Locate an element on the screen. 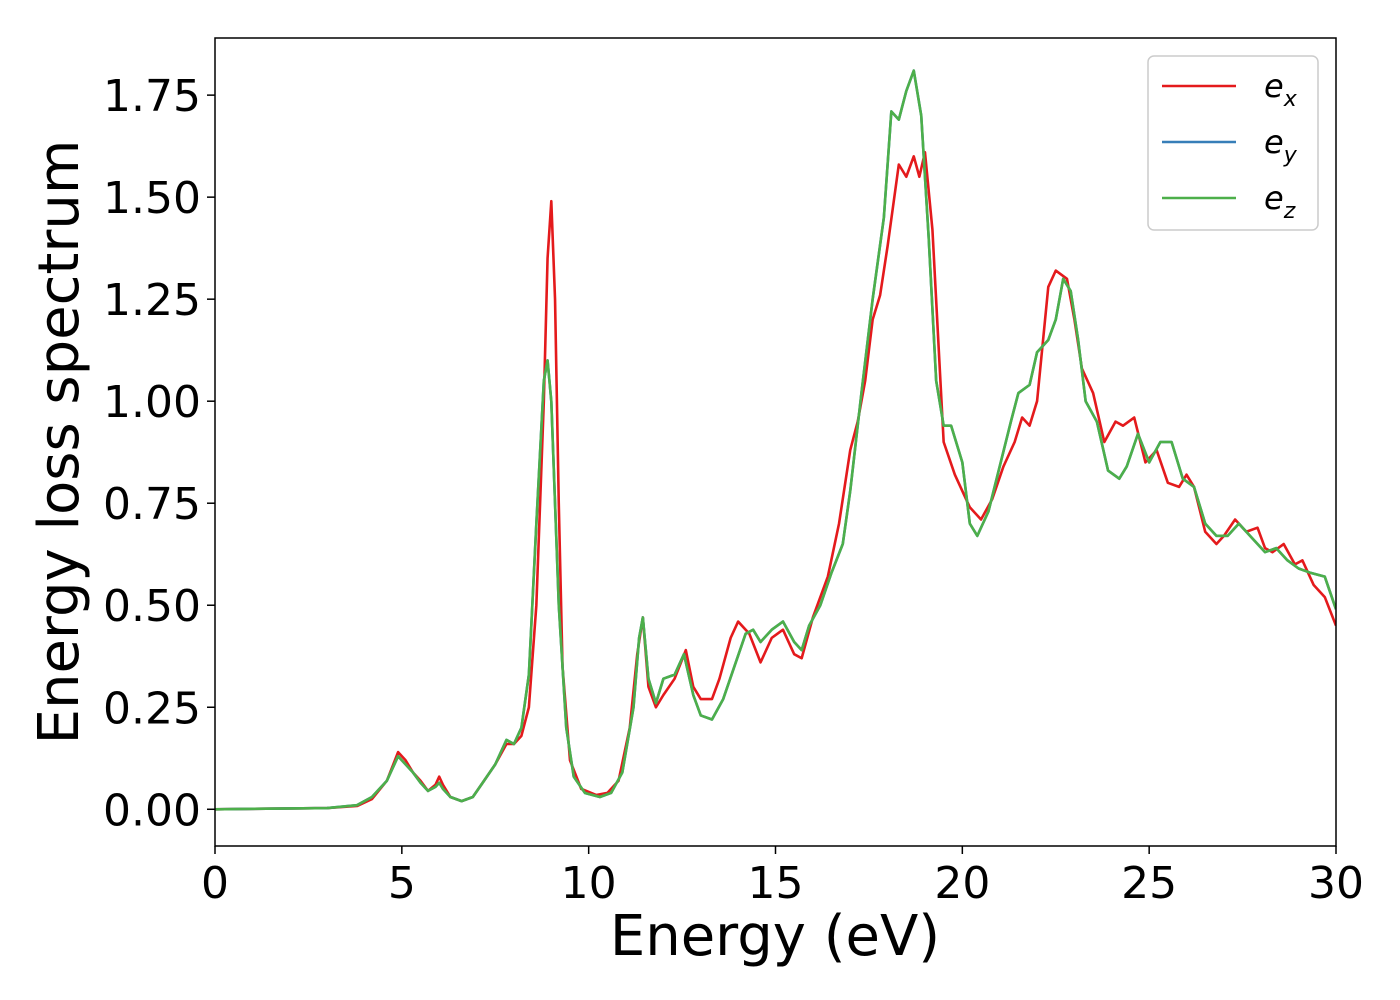  legend-label-subscript: x is located at coordinates (1290, 99).